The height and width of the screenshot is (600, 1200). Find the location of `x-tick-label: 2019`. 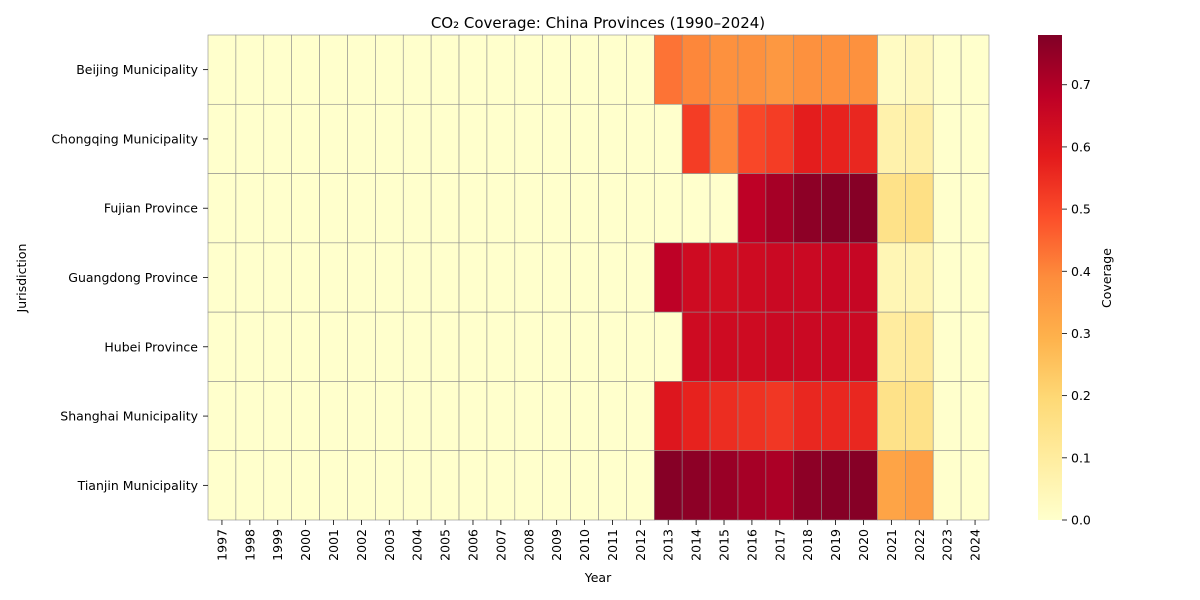

x-tick-label: 2019 is located at coordinates (835, 545).